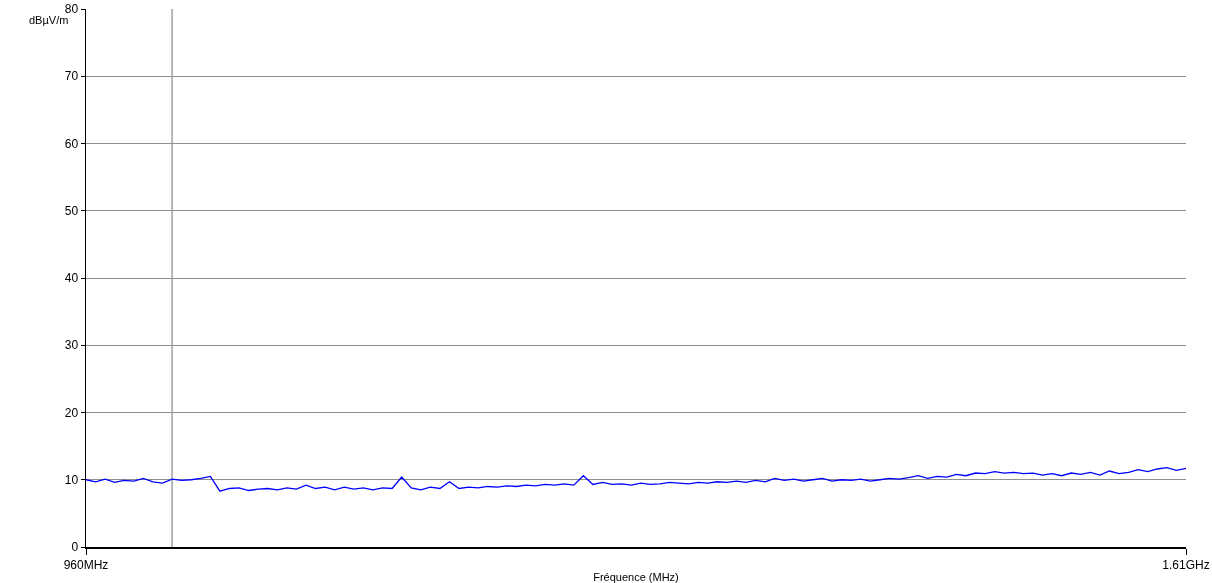 The height and width of the screenshot is (583, 1212). I want to click on line-series, so click(636, 479).